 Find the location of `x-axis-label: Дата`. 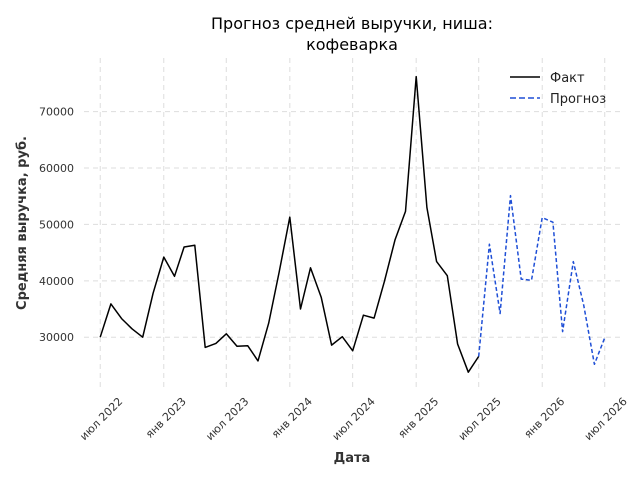

x-axis-label: Дата is located at coordinates (352, 458).